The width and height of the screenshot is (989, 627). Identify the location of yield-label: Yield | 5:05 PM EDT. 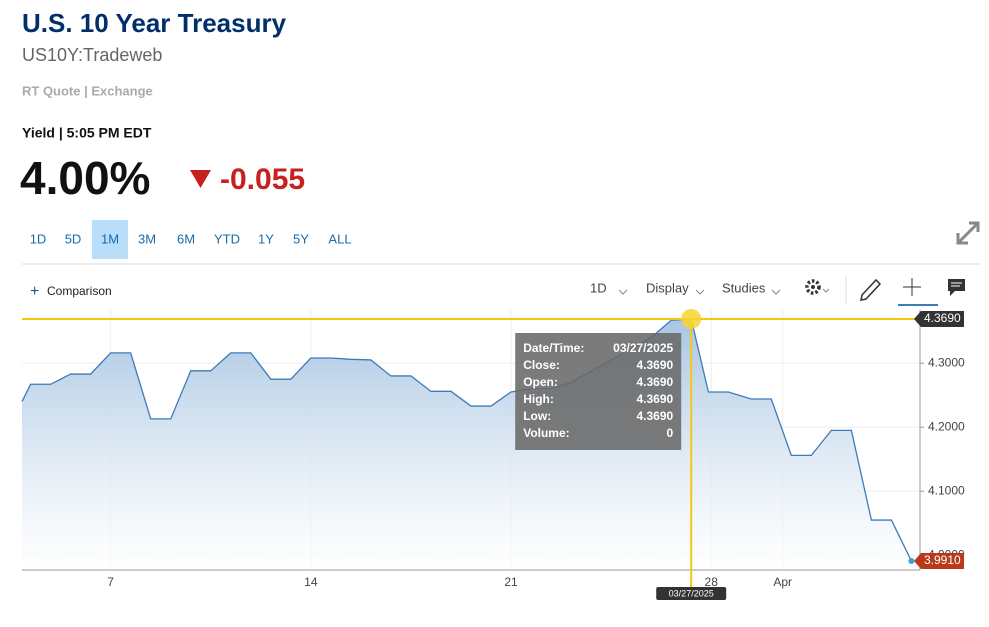
(87, 133).